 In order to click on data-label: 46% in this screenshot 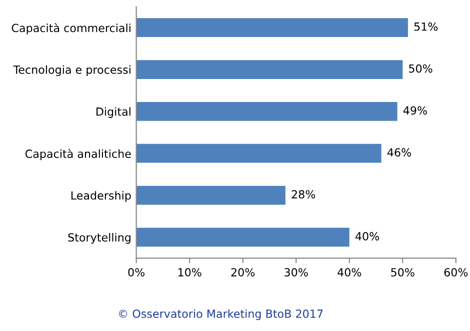, I will do `click(399, 152)`.